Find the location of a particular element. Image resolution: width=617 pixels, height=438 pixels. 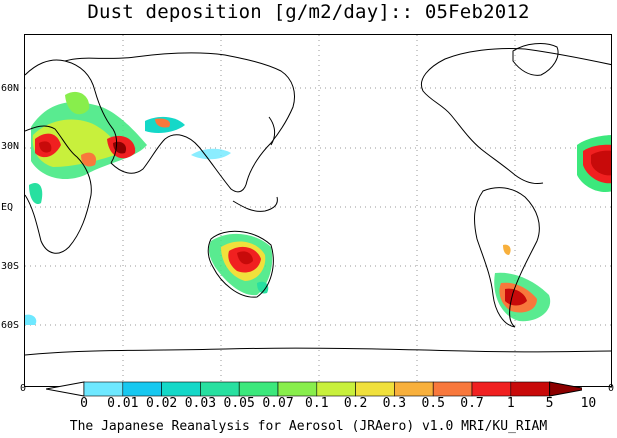

colorbar-tick-label: 0 is located at coordinates (84, 403).